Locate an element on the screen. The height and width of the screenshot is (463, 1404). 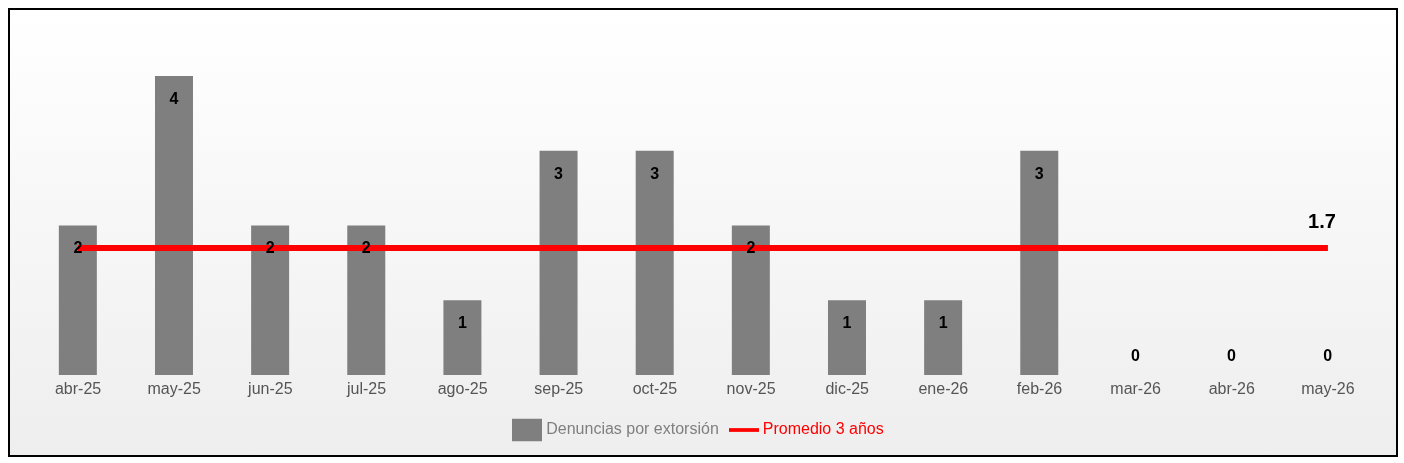
x-tick-label: oct-25 is located at coordinates (655, 389).